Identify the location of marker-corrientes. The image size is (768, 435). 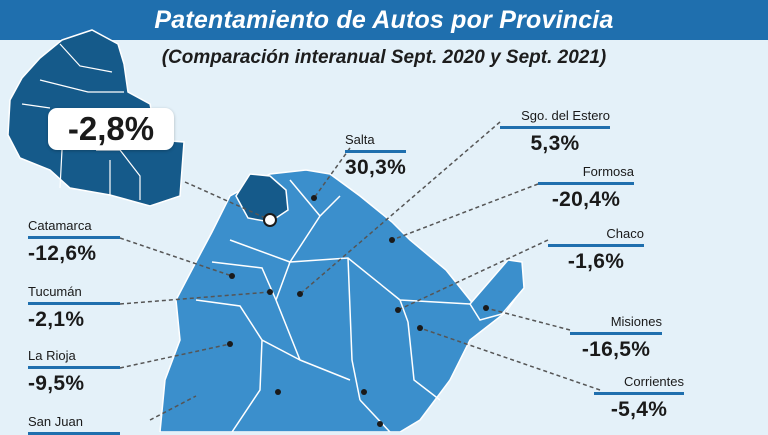
(420, 328).